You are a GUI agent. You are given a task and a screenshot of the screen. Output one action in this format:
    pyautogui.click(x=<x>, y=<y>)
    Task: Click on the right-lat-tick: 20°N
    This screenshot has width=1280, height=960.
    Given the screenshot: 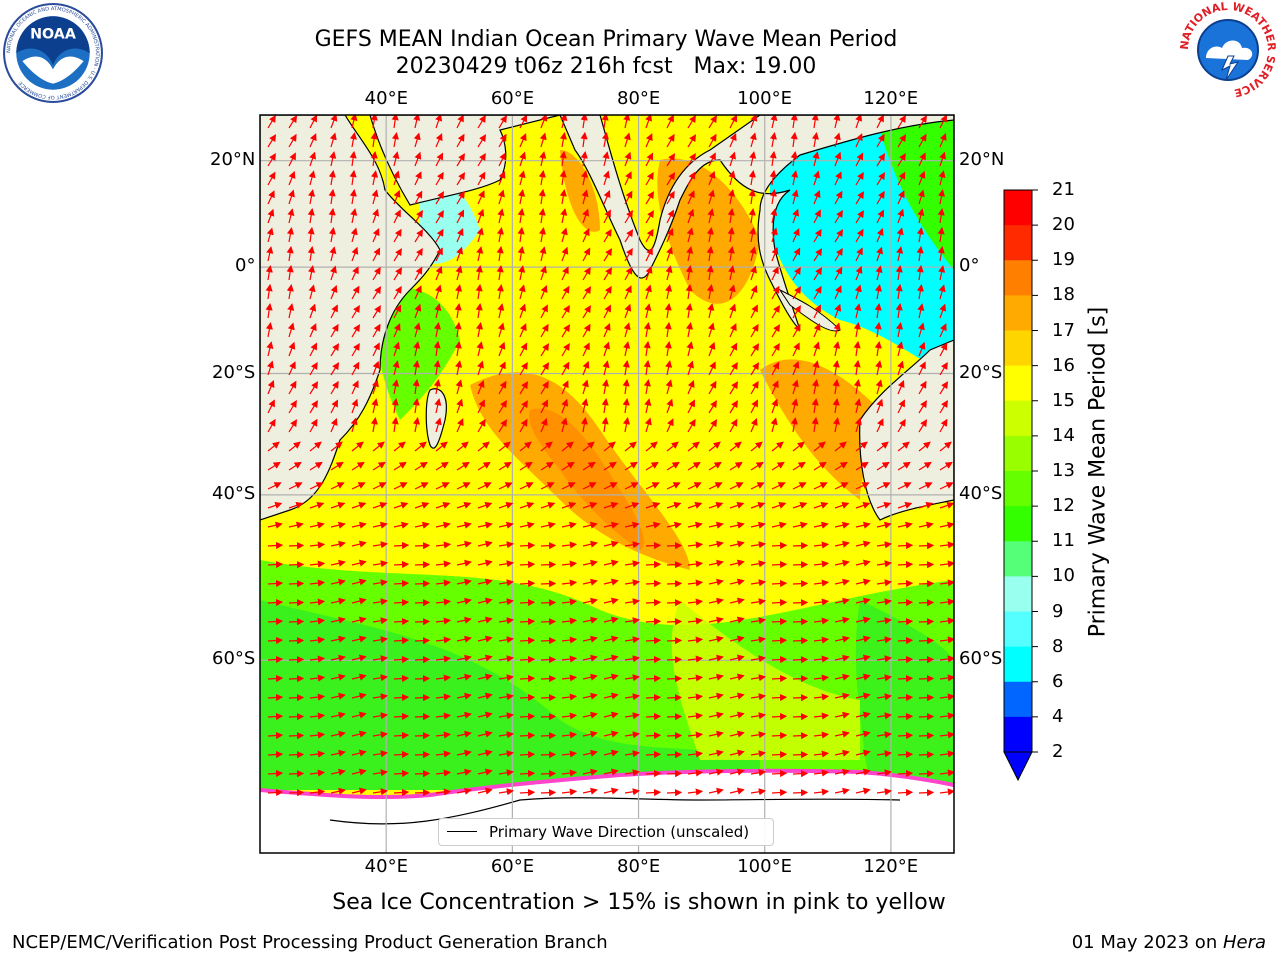 What is the action you would take?
    pyautogui.click(x=982, y=159)
    